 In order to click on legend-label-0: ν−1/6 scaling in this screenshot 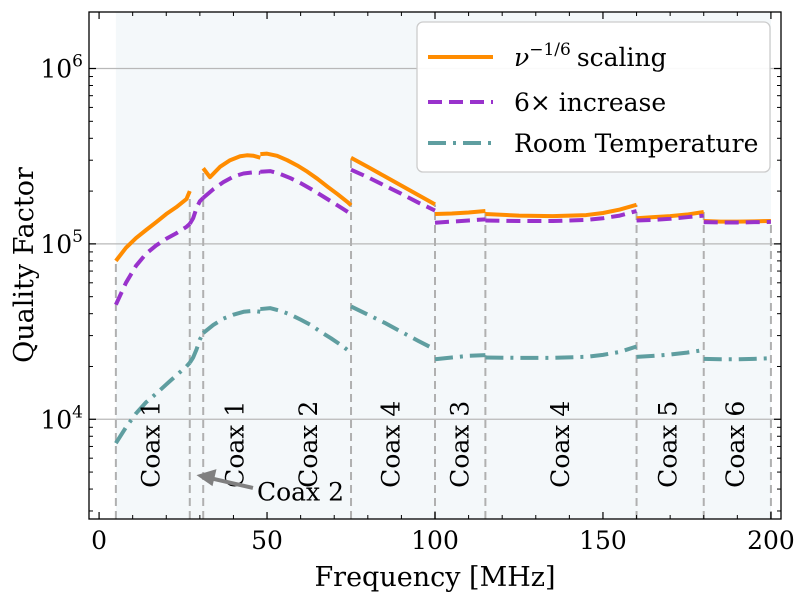, I will do `click(590, 56)`.